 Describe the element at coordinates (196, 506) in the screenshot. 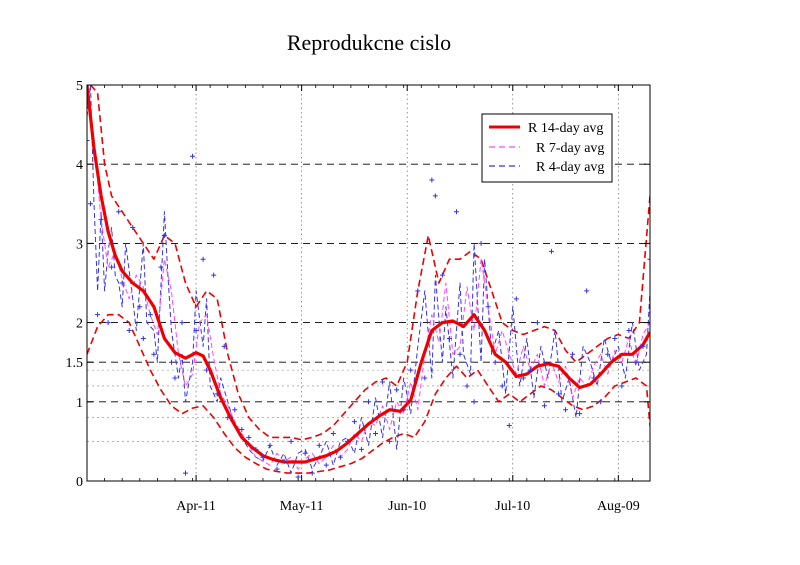

I see `x-tick-label: Apr-11` at that location.